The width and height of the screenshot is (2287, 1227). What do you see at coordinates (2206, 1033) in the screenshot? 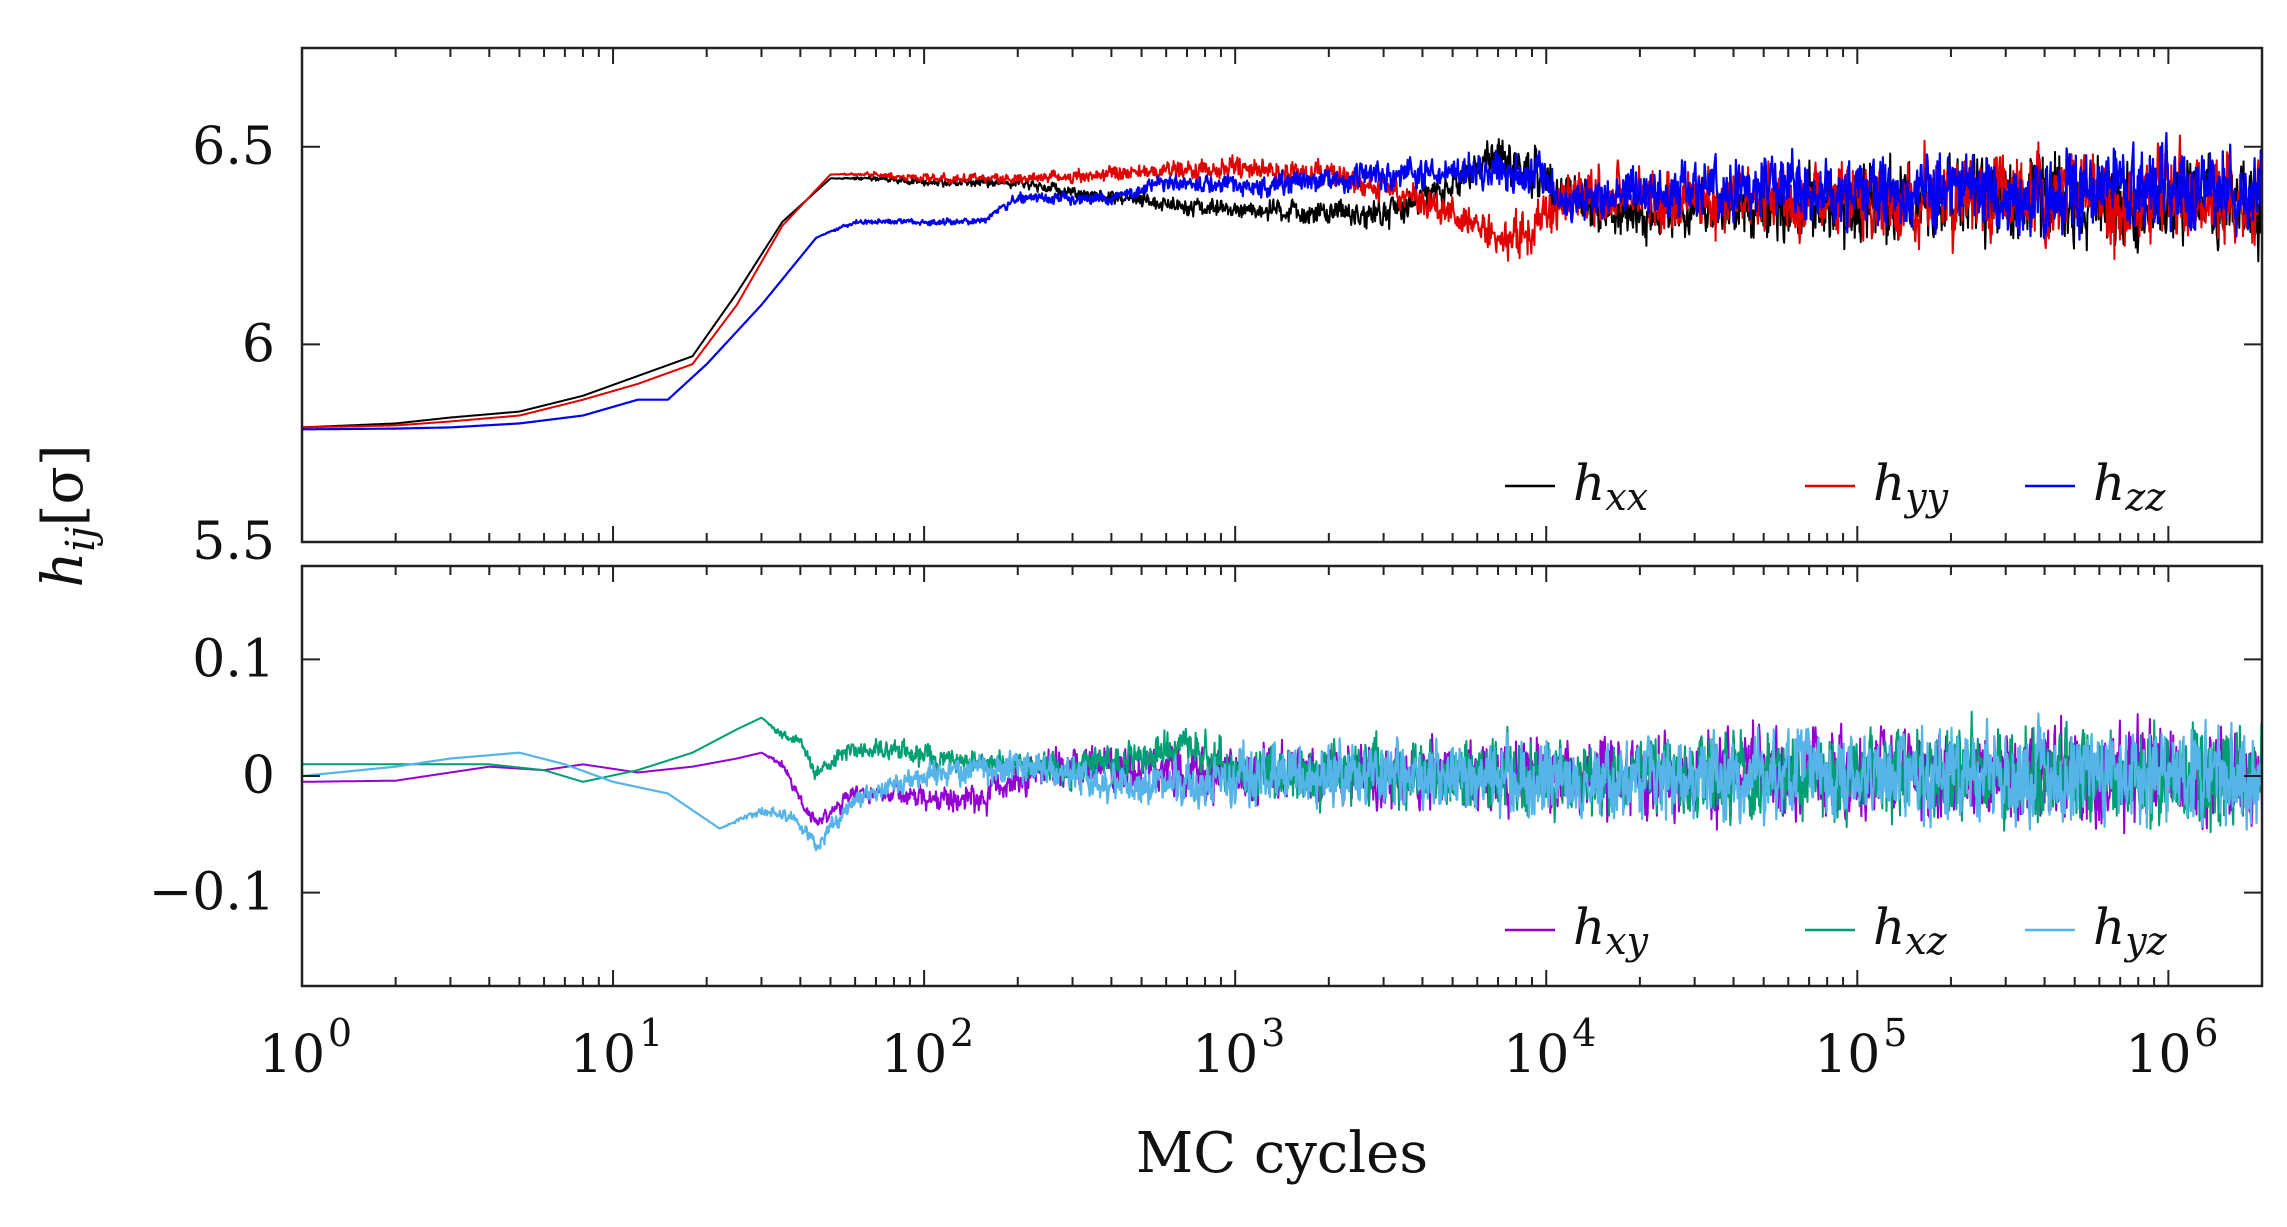
I see `x-tick-exponent: 6` at bounding box center [2206, 1033].